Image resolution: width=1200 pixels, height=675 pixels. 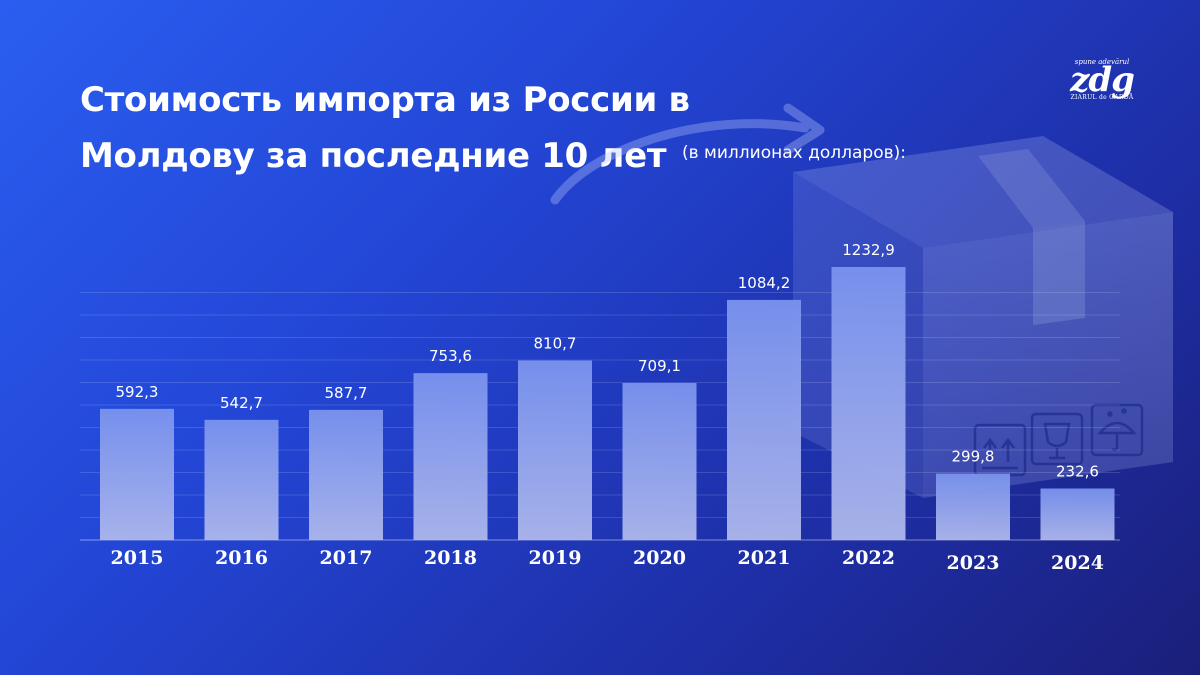 What do you see at coordinates (1059, 273) in the screenshot?
I see `box-tape` at bounding box center [1059, 273].